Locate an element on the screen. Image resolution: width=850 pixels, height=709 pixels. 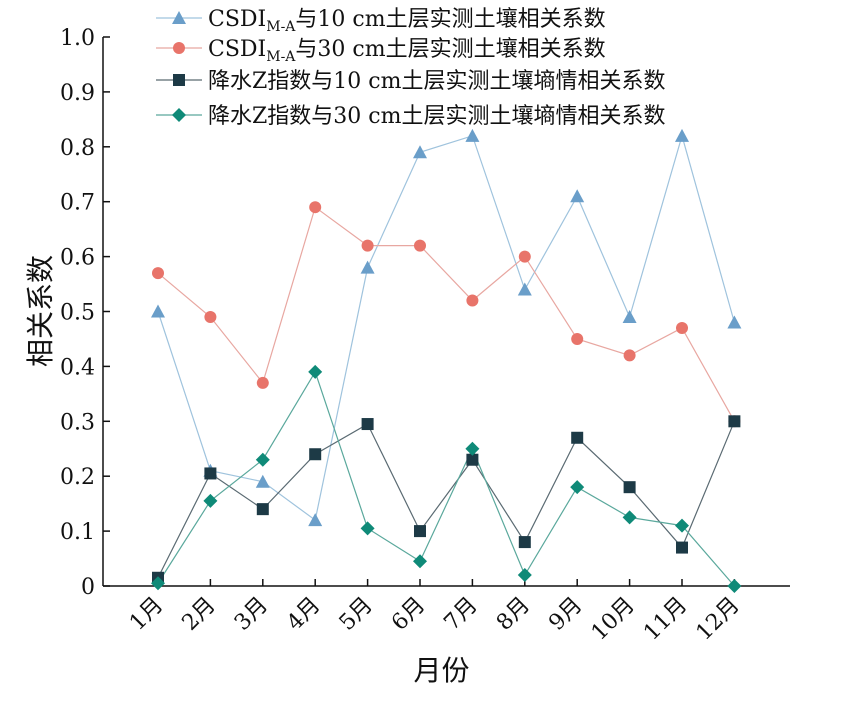
x-tick-label: 7月 is located at coordinates (461, 614).